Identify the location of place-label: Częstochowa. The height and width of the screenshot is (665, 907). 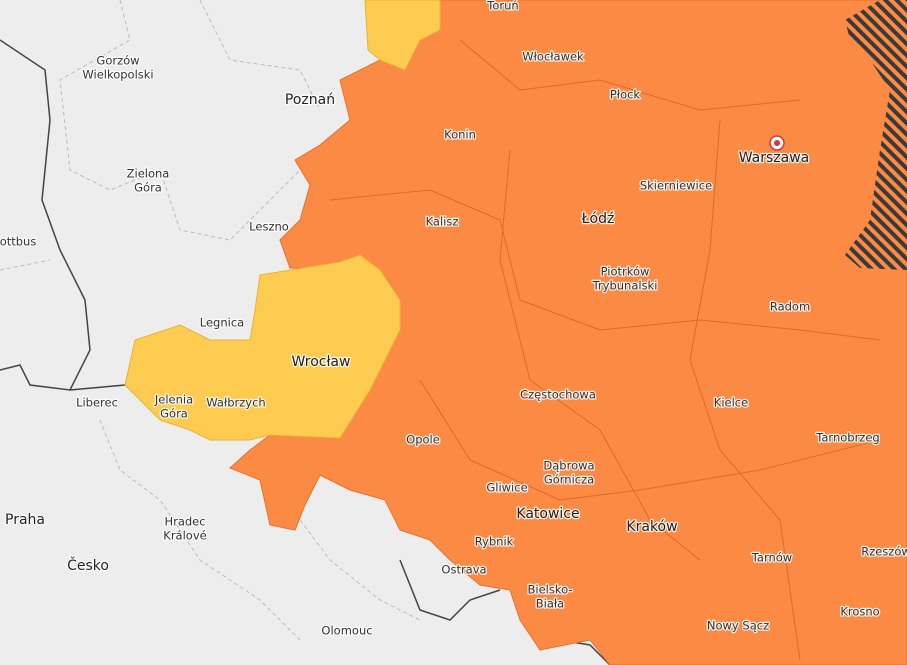
(558, 395).